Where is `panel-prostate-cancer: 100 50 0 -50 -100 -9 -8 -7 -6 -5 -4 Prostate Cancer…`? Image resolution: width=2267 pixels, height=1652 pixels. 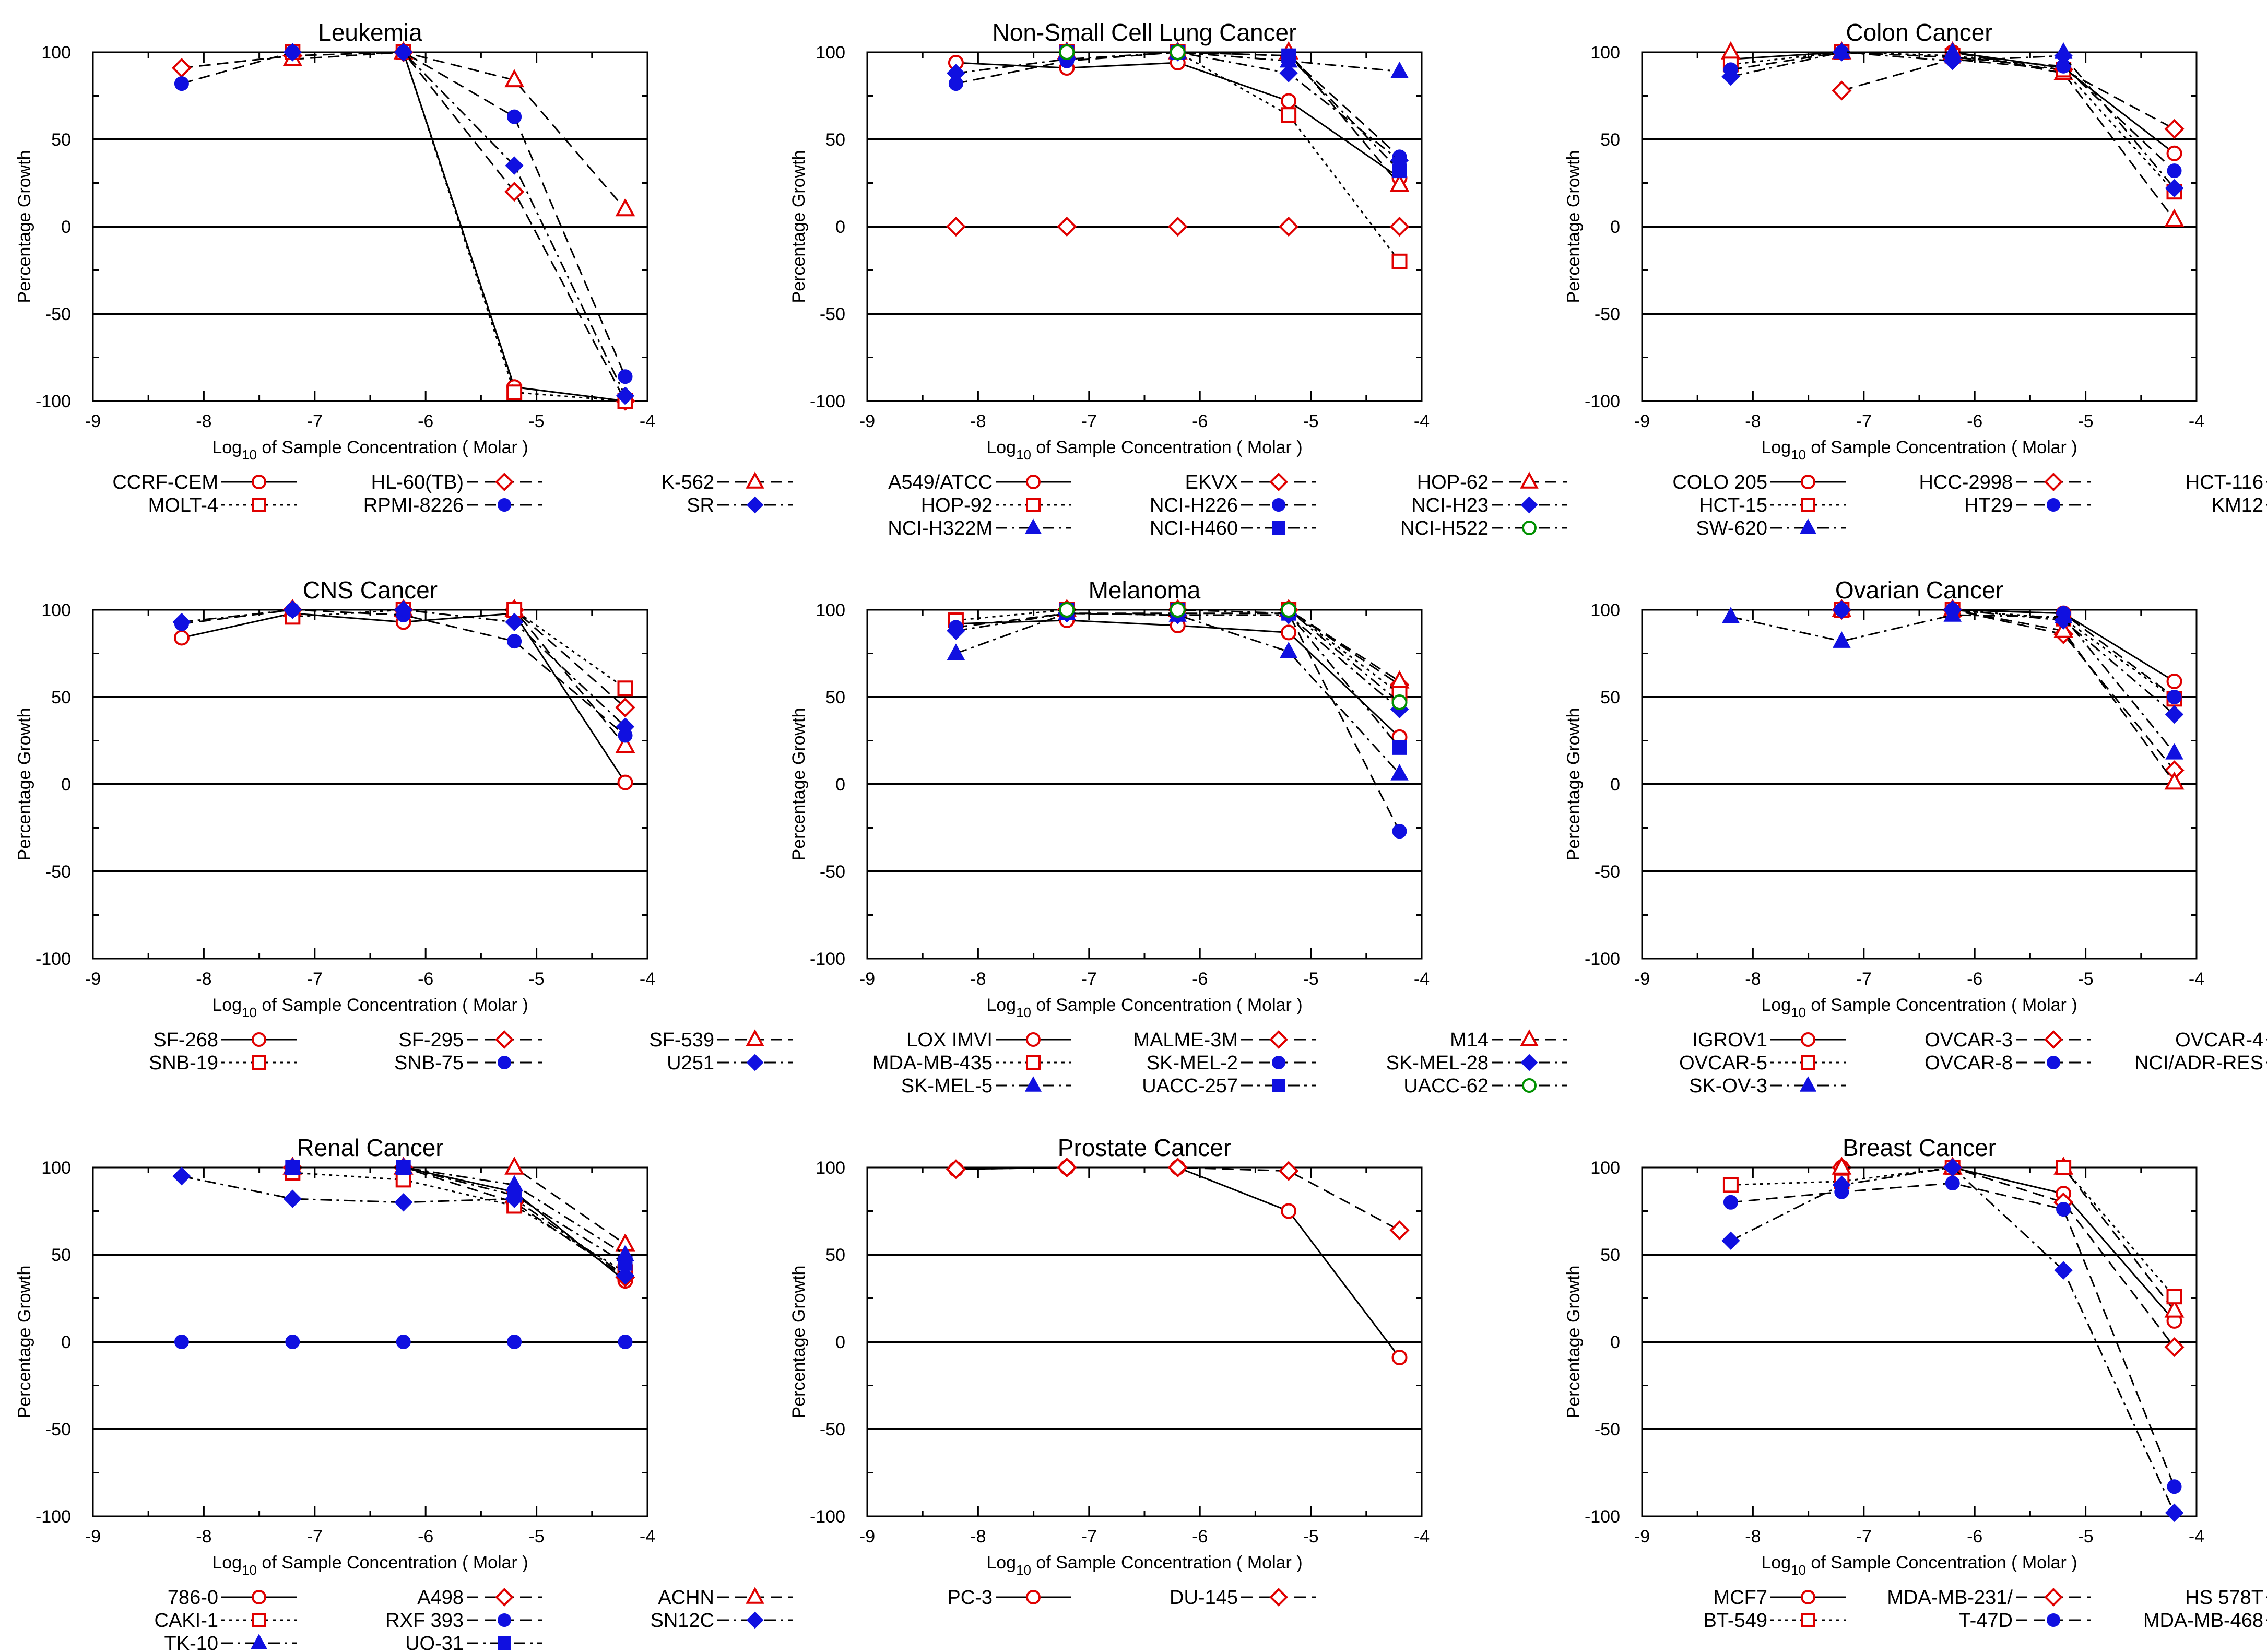 panel-prostate-cancer: 100 50 0 -50 -100 -9 -8 -7 -6 -5 -4 Prostate Cancer… is located at coordinates (1109, 1371).